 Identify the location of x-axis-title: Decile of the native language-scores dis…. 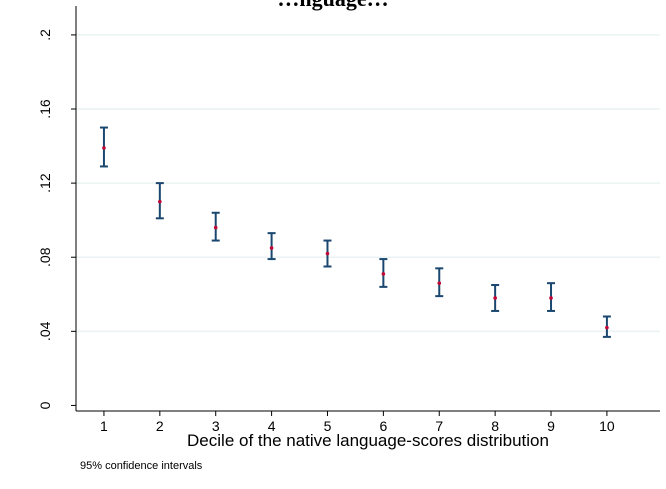
(368, 440).